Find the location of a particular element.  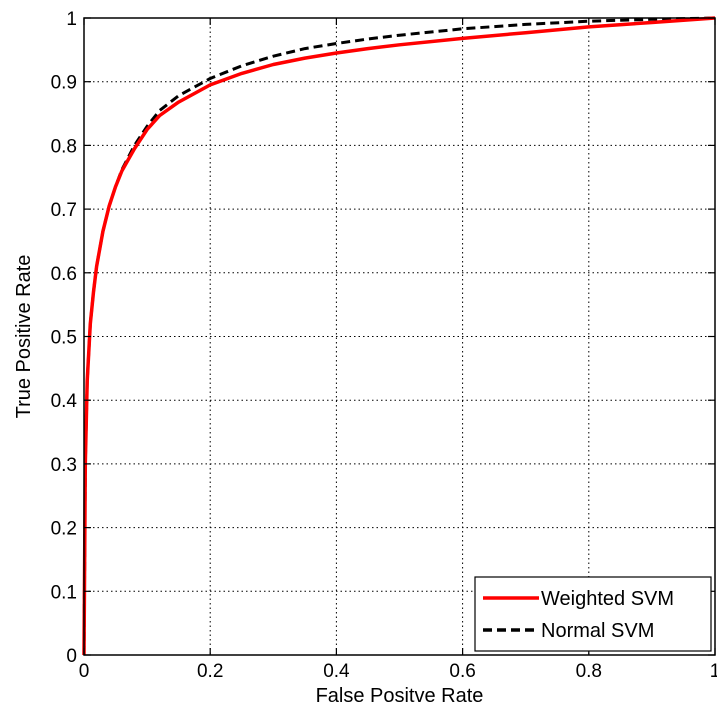

legend: Weighted SVM Normal SVM is located at coordinates (593, 614).